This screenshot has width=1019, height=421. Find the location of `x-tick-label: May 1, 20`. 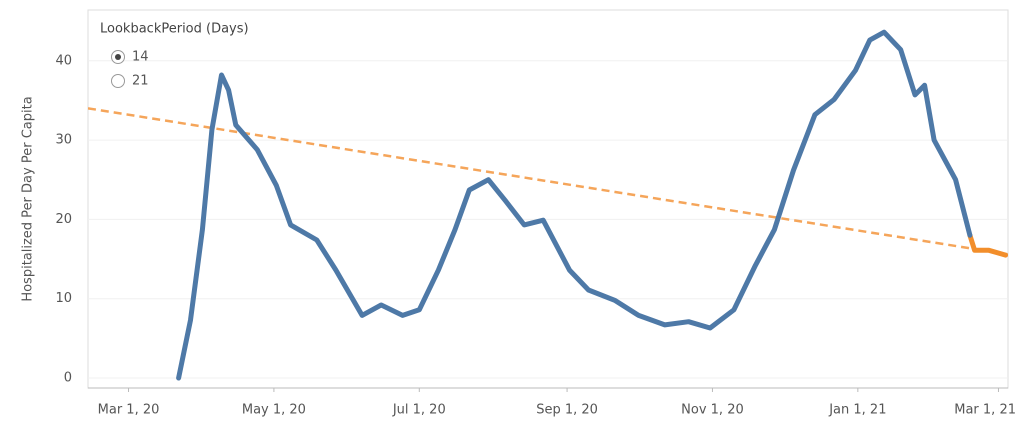

x-tick-label: May 1, 20 is located at coordinates (274, 410).